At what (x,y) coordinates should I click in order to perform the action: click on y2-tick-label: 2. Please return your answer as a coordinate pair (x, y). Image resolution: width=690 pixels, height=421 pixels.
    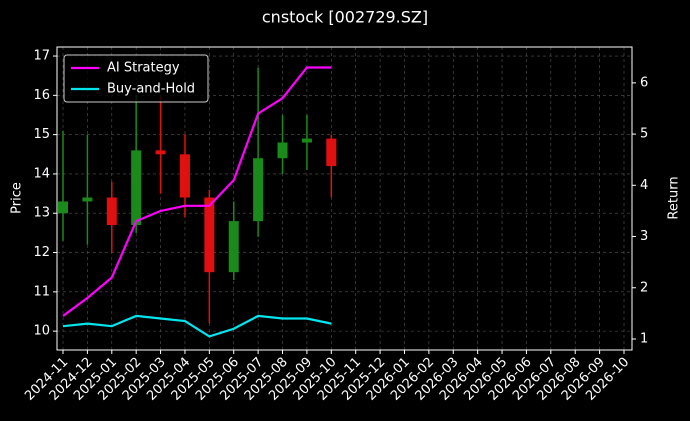
    Looking at the image, I should click on (644, 287).